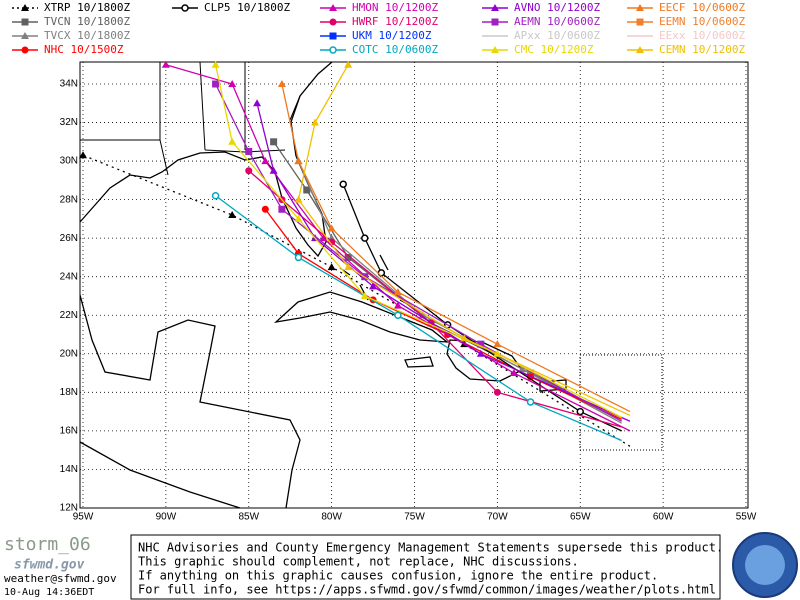  What do you see at coordinates (69, 353) in the screenshot?
I see `lat-label: 20N` at bounding box center [69, 353].